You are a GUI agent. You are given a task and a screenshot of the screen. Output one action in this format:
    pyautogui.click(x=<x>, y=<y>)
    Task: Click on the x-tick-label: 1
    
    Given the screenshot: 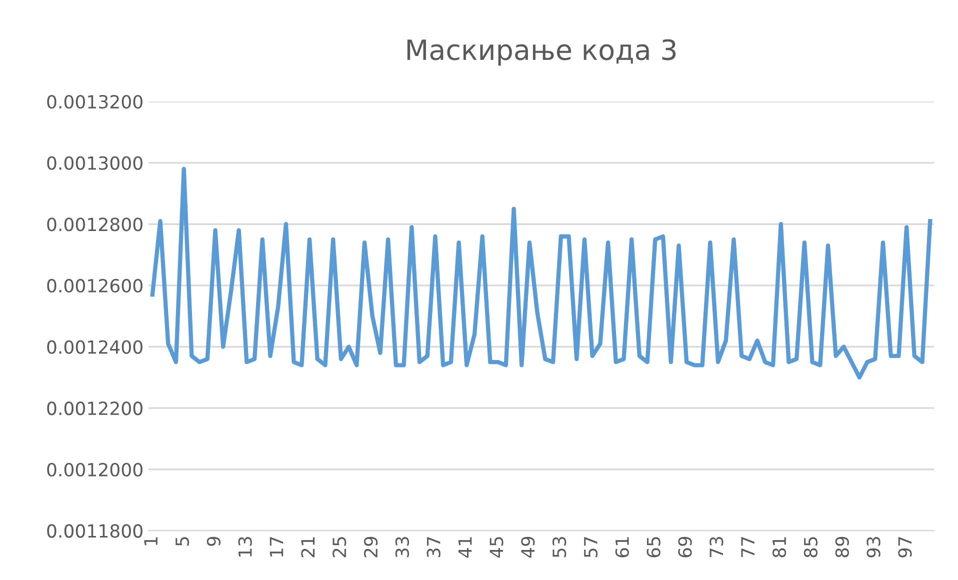 What is the action you would take?
    pyautogui.click(x=151, y=541)
    